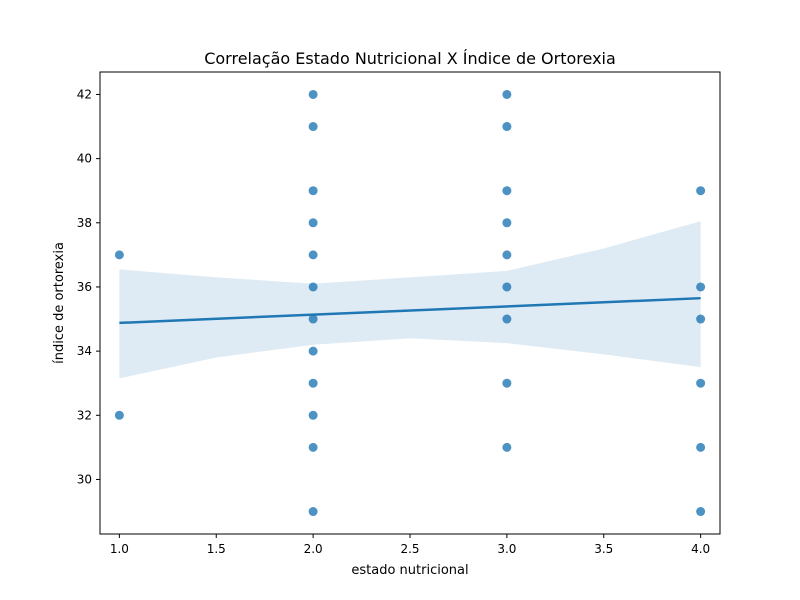  I want to click on y-axis: 30 32 34 36 38 40 42, so click(88, 286).